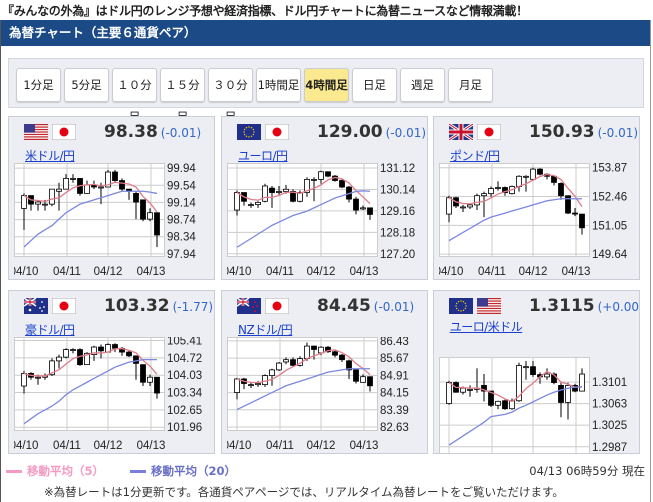 The height and width of the screenshot is (502, 653). I want to click on japan-flag-icon, so click(64, 306).